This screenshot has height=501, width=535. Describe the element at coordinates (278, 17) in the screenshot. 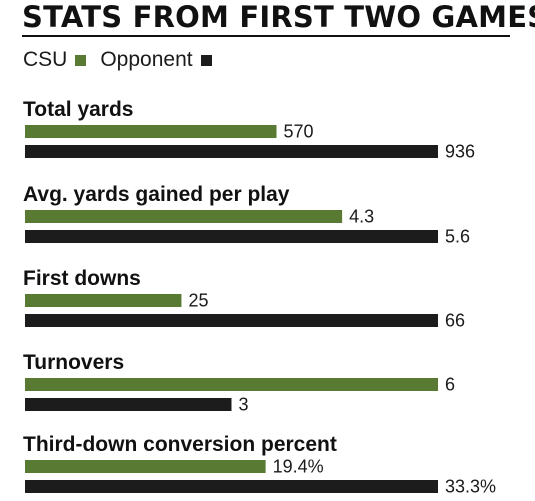

I see `chart-title: STATS FROM FIRST TWO GAMES` at that location.